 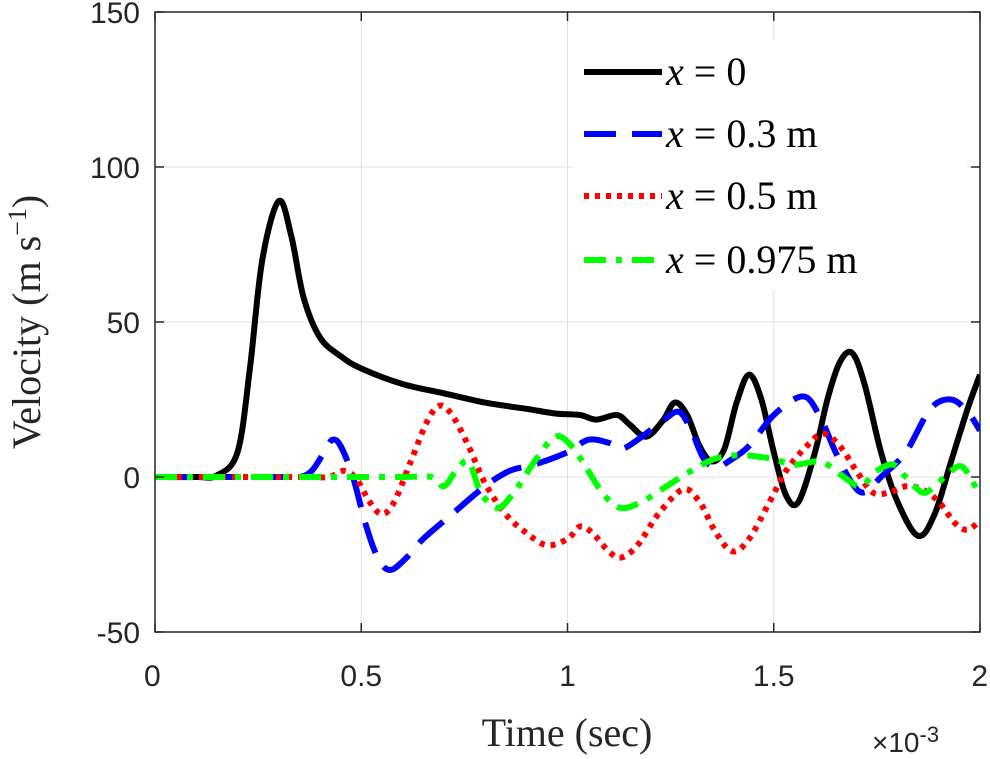 I want to click on legend-label: x = 0.5 m, so click(x=741, y=195).